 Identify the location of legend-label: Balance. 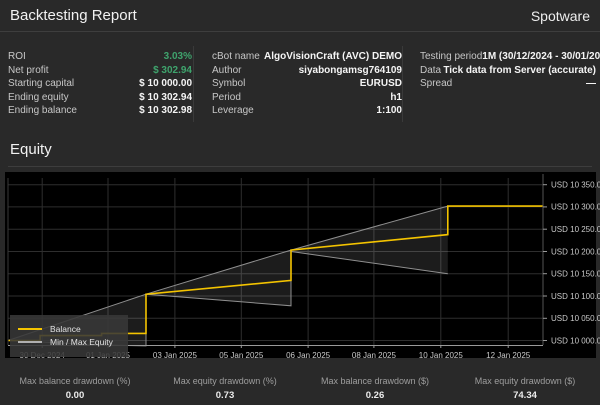
(65, 329).